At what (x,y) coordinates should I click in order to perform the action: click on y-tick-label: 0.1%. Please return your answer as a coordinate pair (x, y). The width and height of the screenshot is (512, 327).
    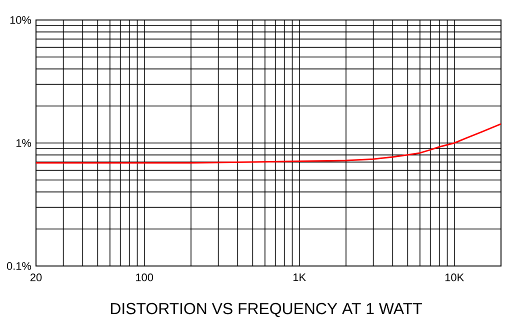
    Looking at the image, I should click on (19, 266).